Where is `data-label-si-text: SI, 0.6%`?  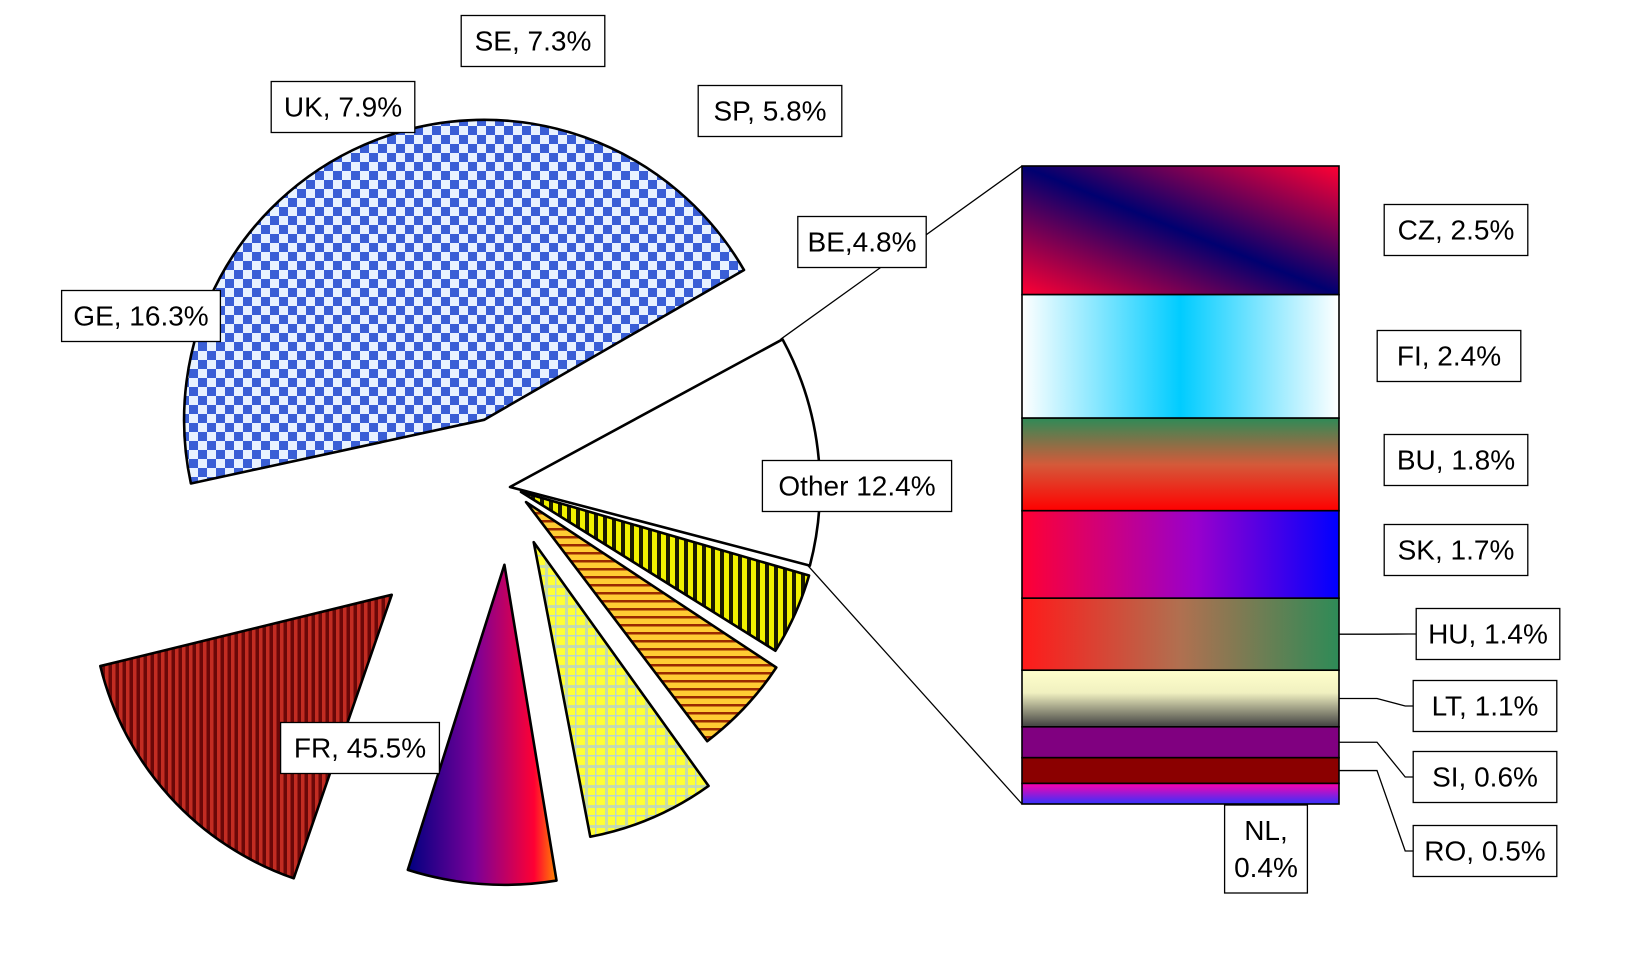 data-label-si-text: SI, 0.6% is located at coordinates (1485, 777).